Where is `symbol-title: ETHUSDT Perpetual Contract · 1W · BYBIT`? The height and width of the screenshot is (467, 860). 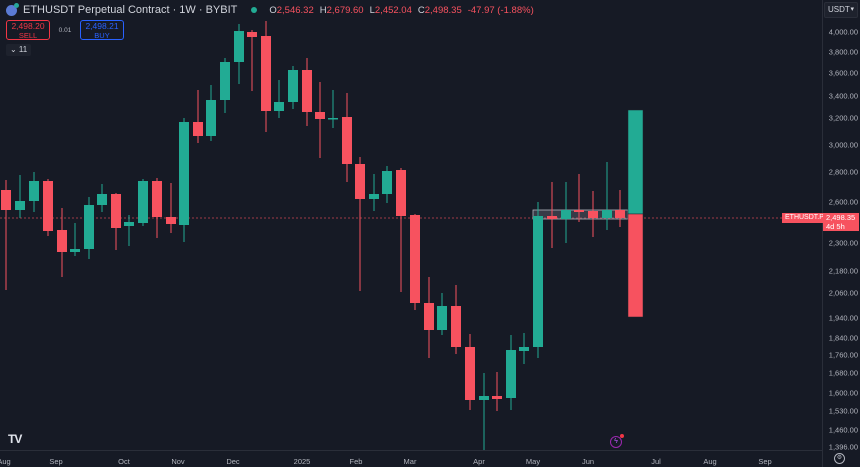 symbol-title: ETHUSDT Perpetual Contract · 1W · BYBIT is located at coordinates (130, 10).